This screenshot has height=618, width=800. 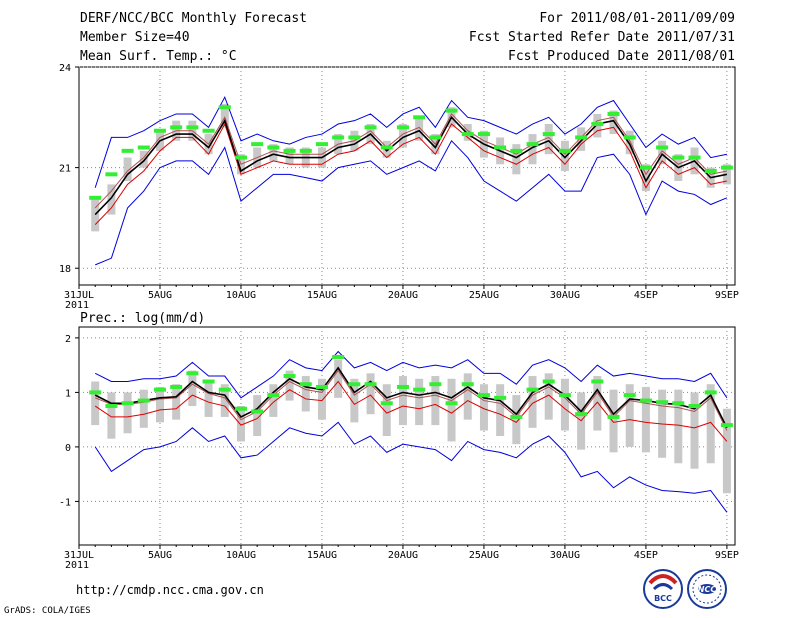 What do you see at coordinates (411, 467) in the screenshot?
I see `prec-series-lower-envelope-blue` at bounding box center [411, 467].